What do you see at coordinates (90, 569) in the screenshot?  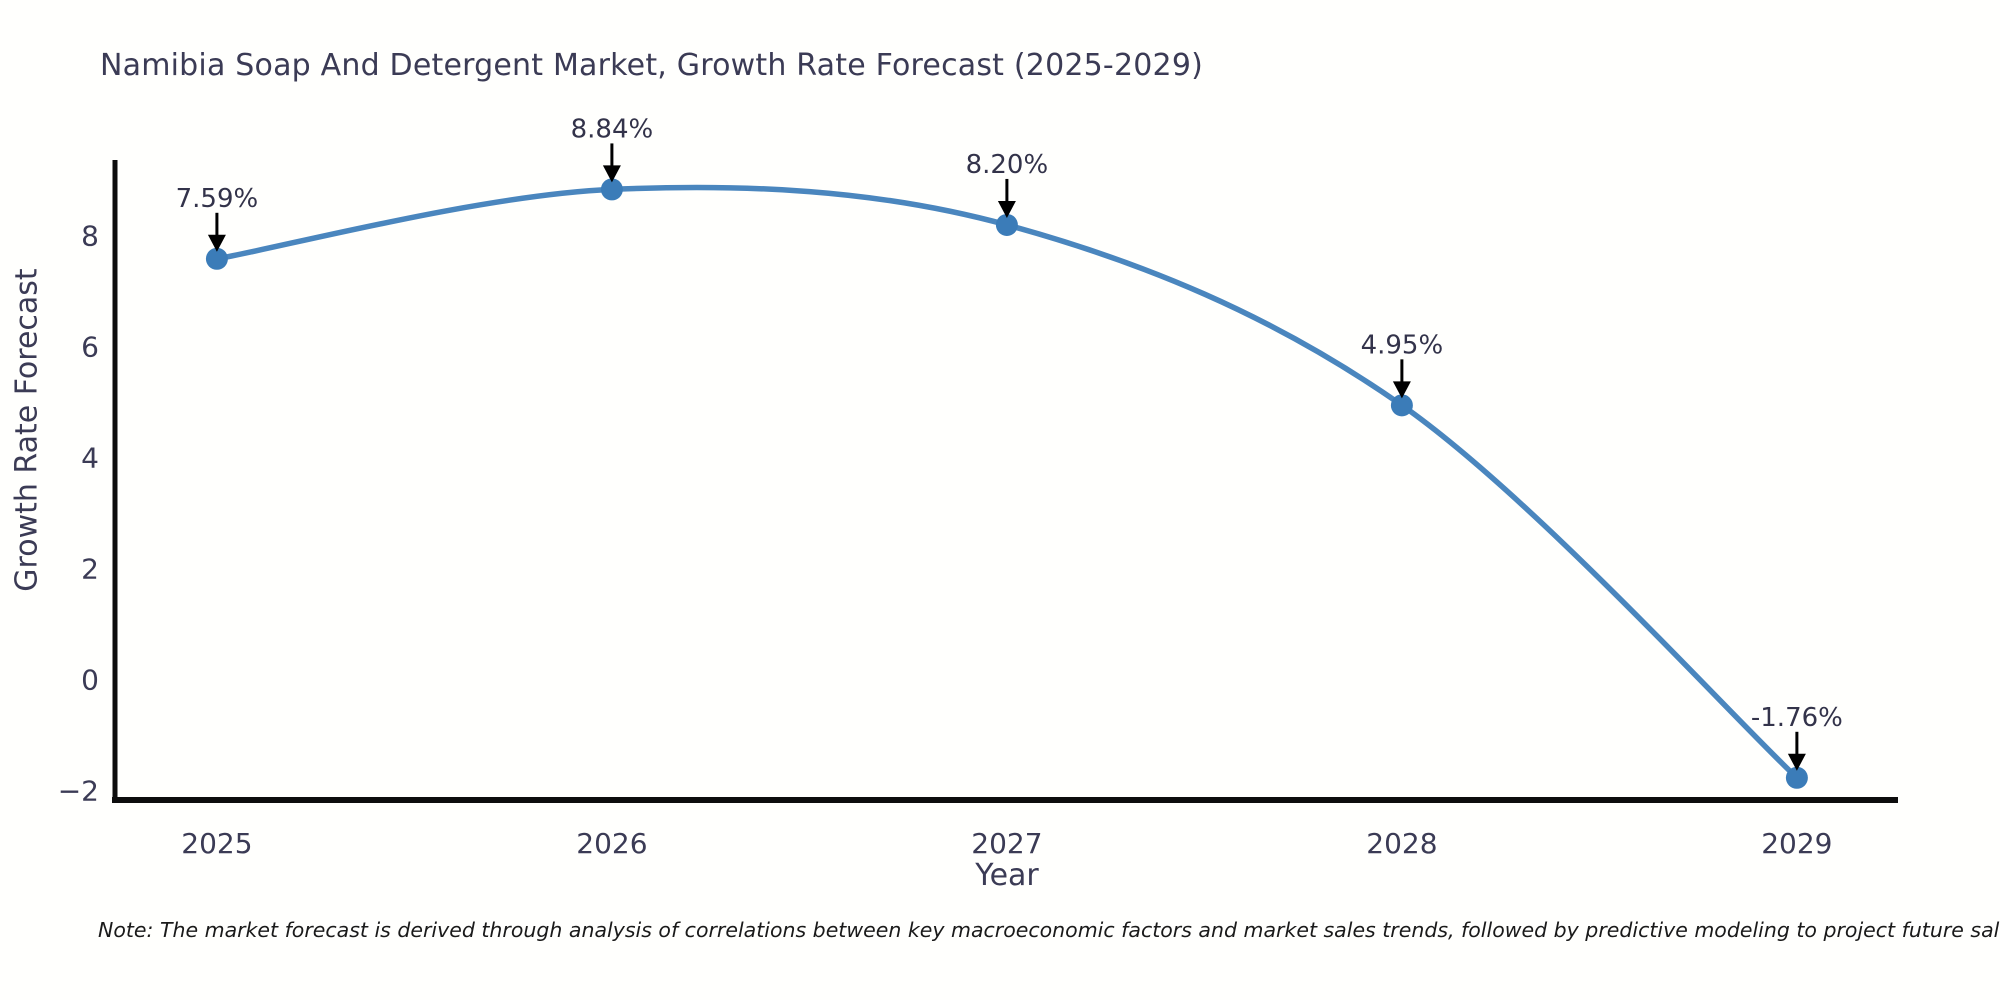 I see `y-tick-label-2: 2` at bounding box center [90, 569].